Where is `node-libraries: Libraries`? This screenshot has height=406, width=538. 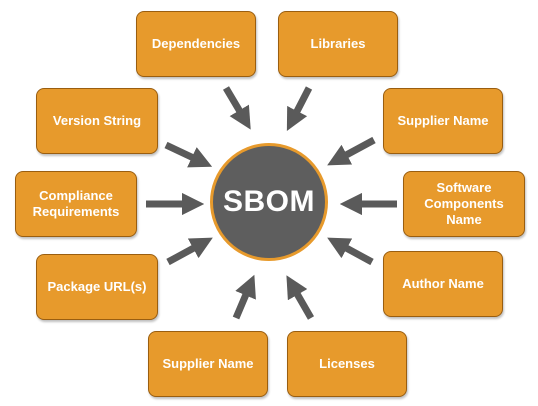
node-libraries: Libraries is located at coordinates (338, 44).